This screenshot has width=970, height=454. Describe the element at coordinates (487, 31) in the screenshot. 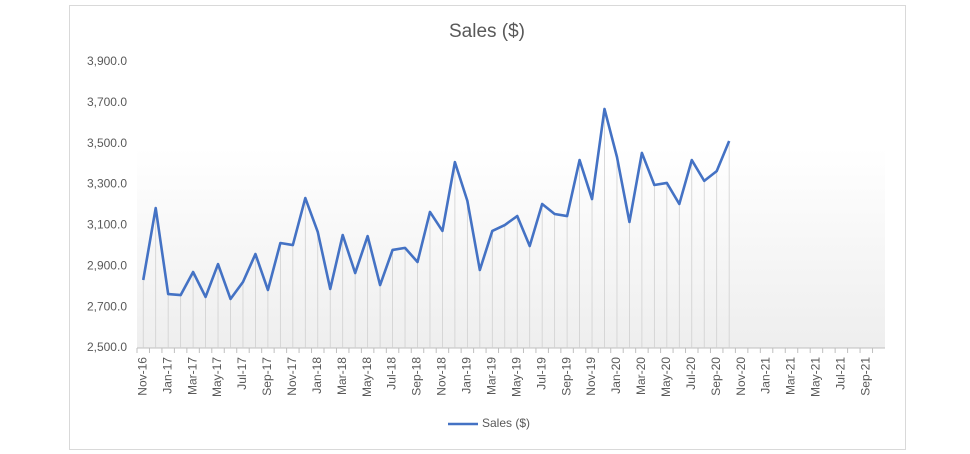

I see `chart-title: Sales ($)` at that location.